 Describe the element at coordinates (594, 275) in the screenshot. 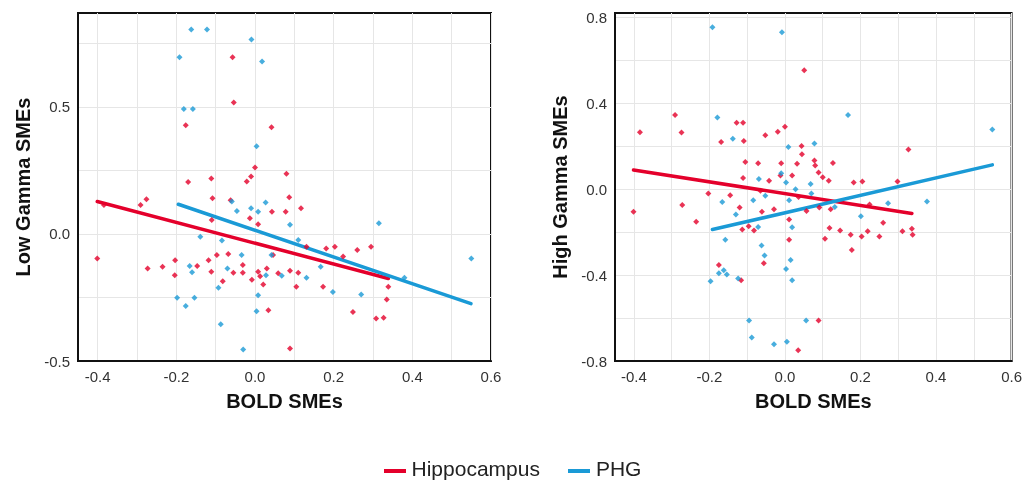

I see `y-tick-label: -0.4` at that location.